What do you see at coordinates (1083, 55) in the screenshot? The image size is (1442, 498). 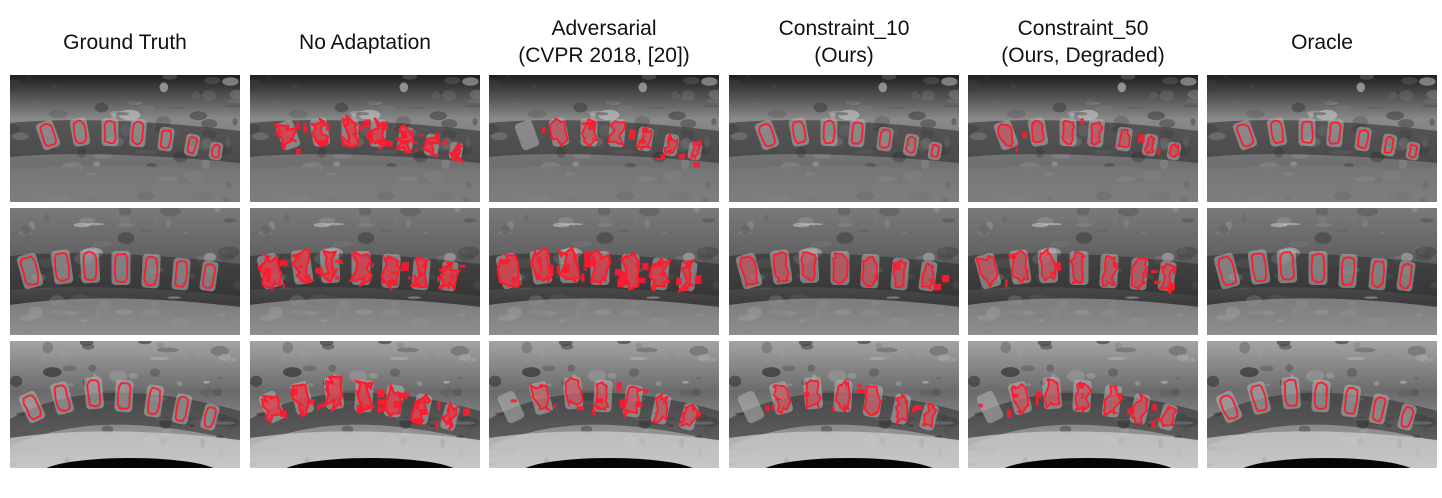 I see `column-subtitle: (Ours, Degraded)` at bounding box center [1083, 55].